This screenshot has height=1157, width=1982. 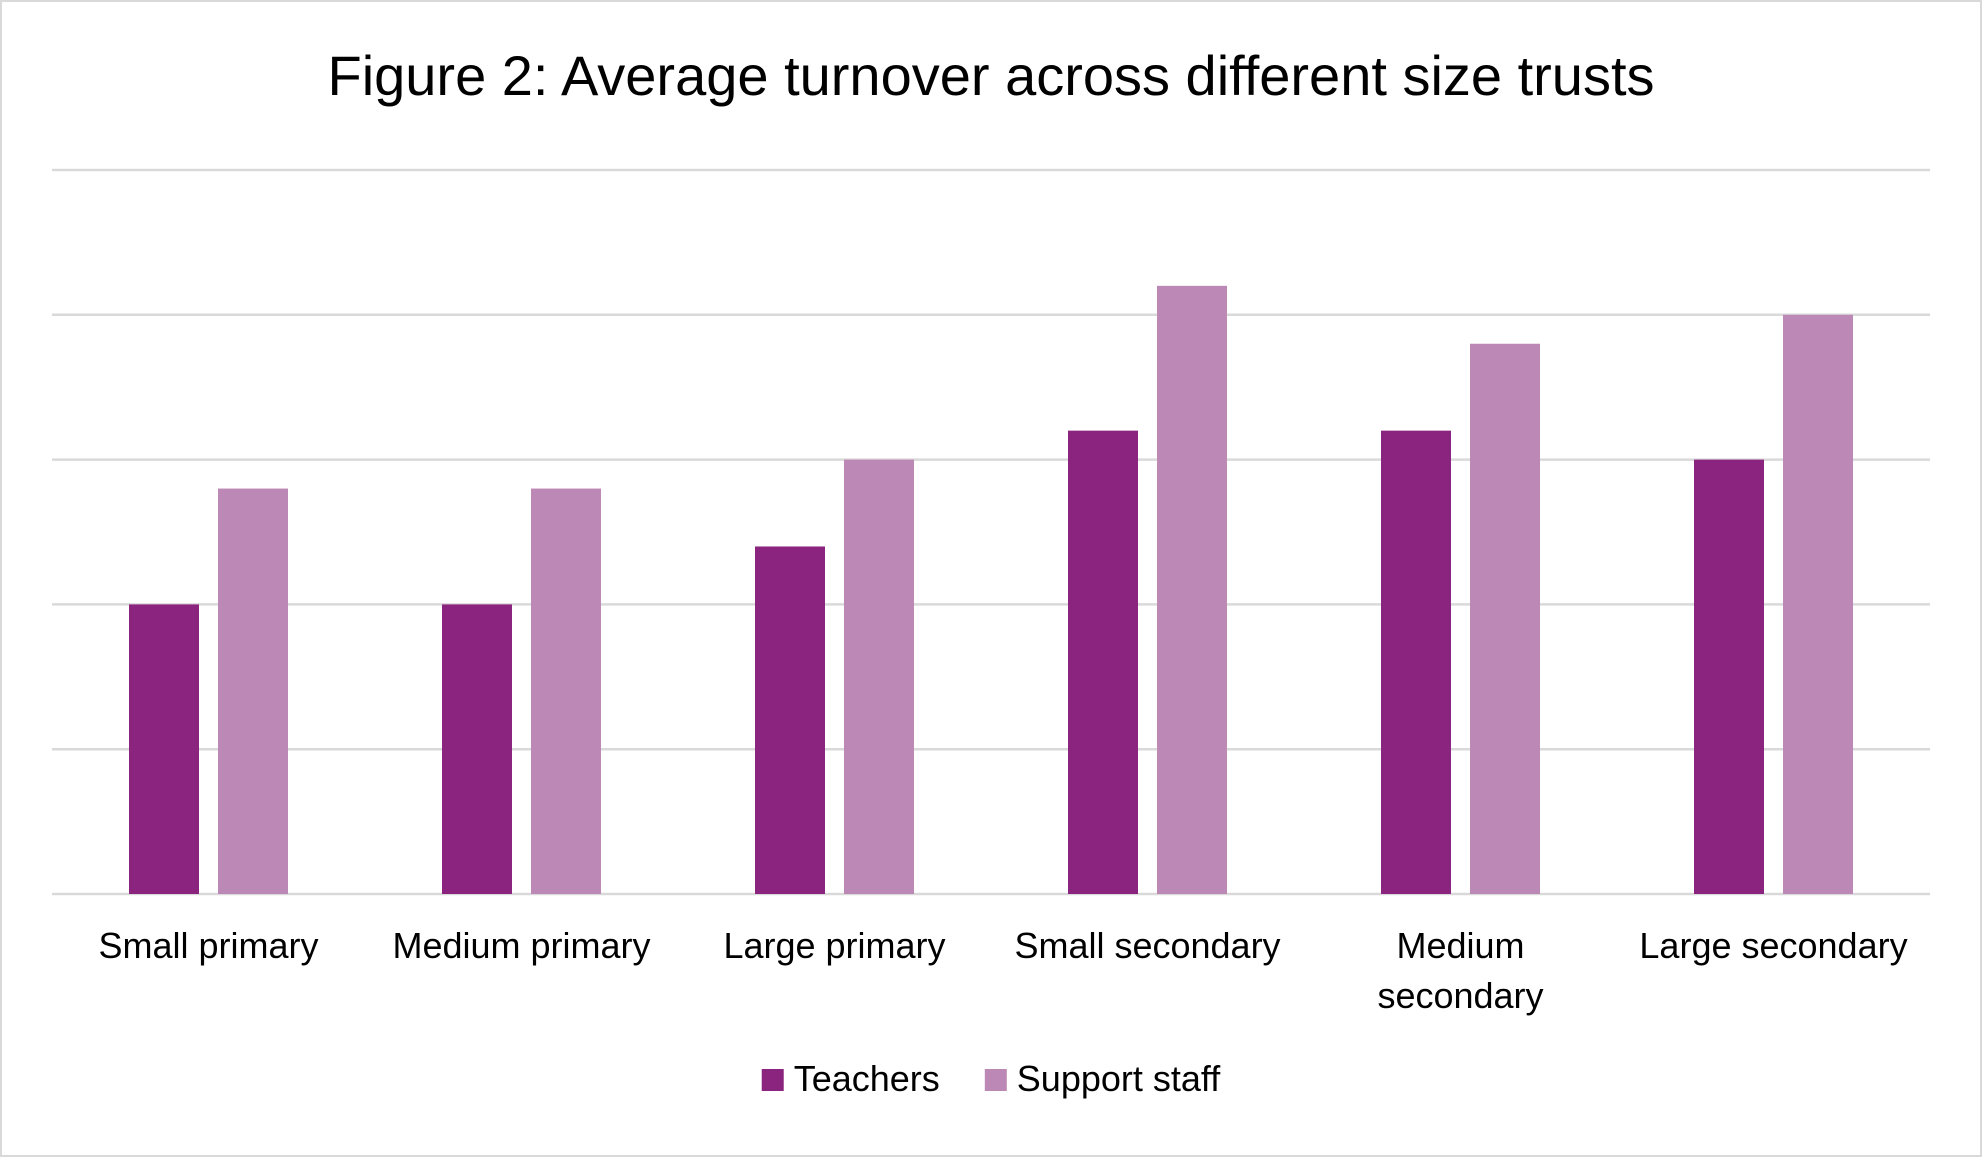 I want to click on x-tick-label-line: Medium primary, so click(x=521, y=945).